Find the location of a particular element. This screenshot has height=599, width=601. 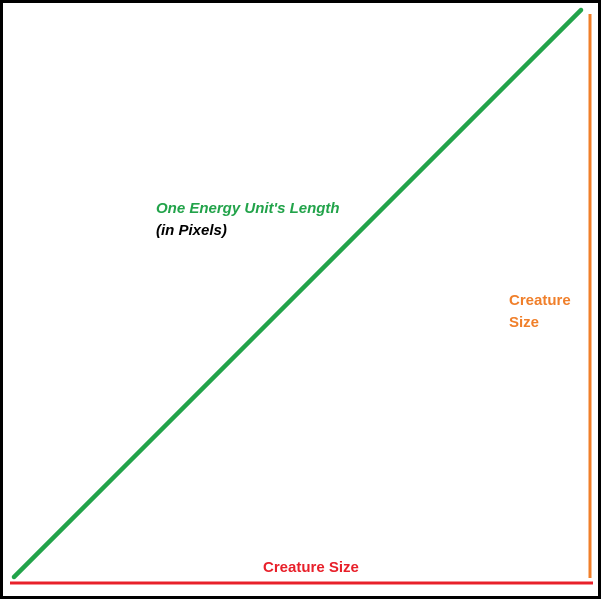

diagonal-label-line2: (in Pixels) is located at coordinates (191, 231).